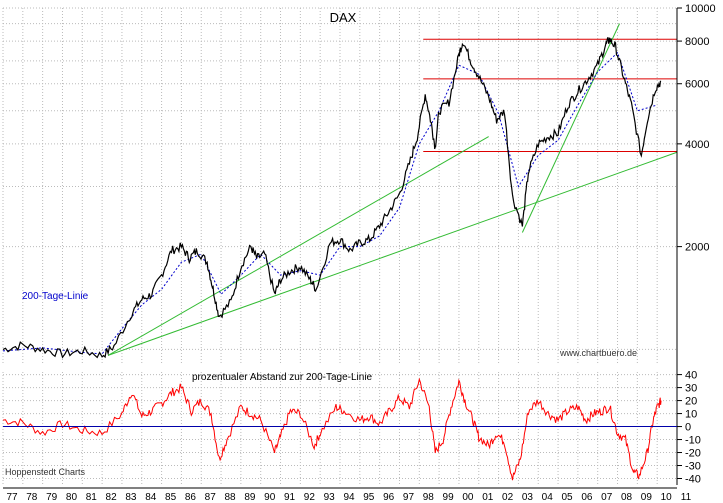  What do you see at coordinates (688, 428) in the screenshot?
I see `sub-y-tick-label: 0` at bounding box center [688, 428].